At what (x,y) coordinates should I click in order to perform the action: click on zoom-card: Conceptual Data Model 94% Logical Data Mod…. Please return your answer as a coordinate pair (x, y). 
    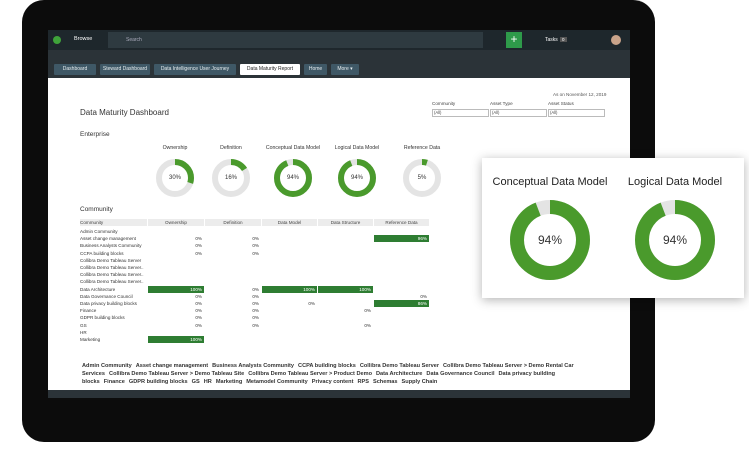
    Looking at the image, I should click on (613, 228).